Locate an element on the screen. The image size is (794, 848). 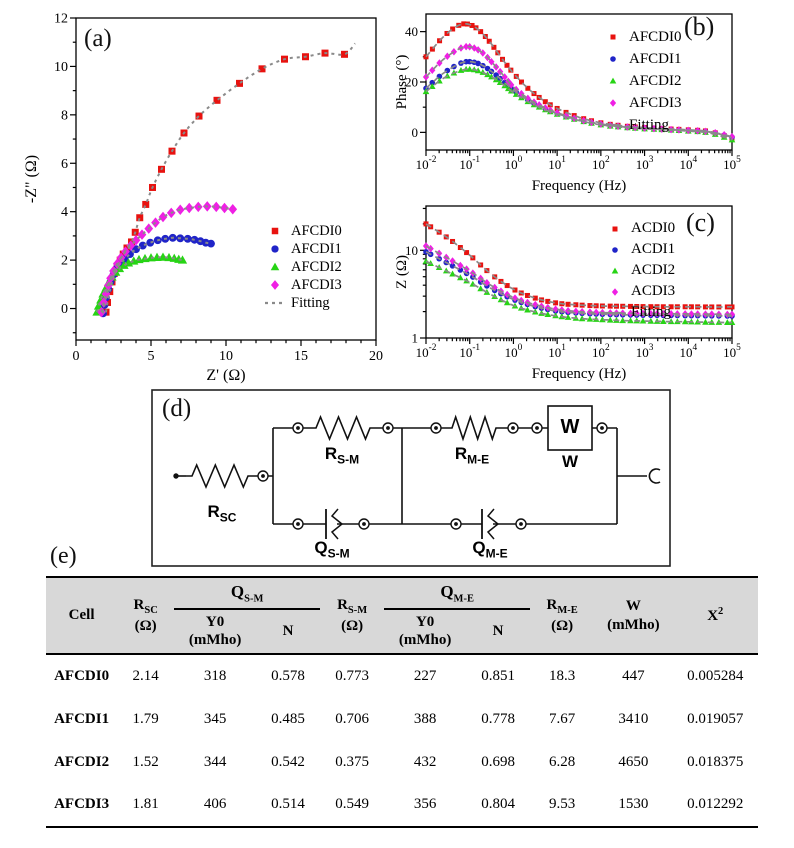
label-rsc: RSC is located at coordinates (222, 513).